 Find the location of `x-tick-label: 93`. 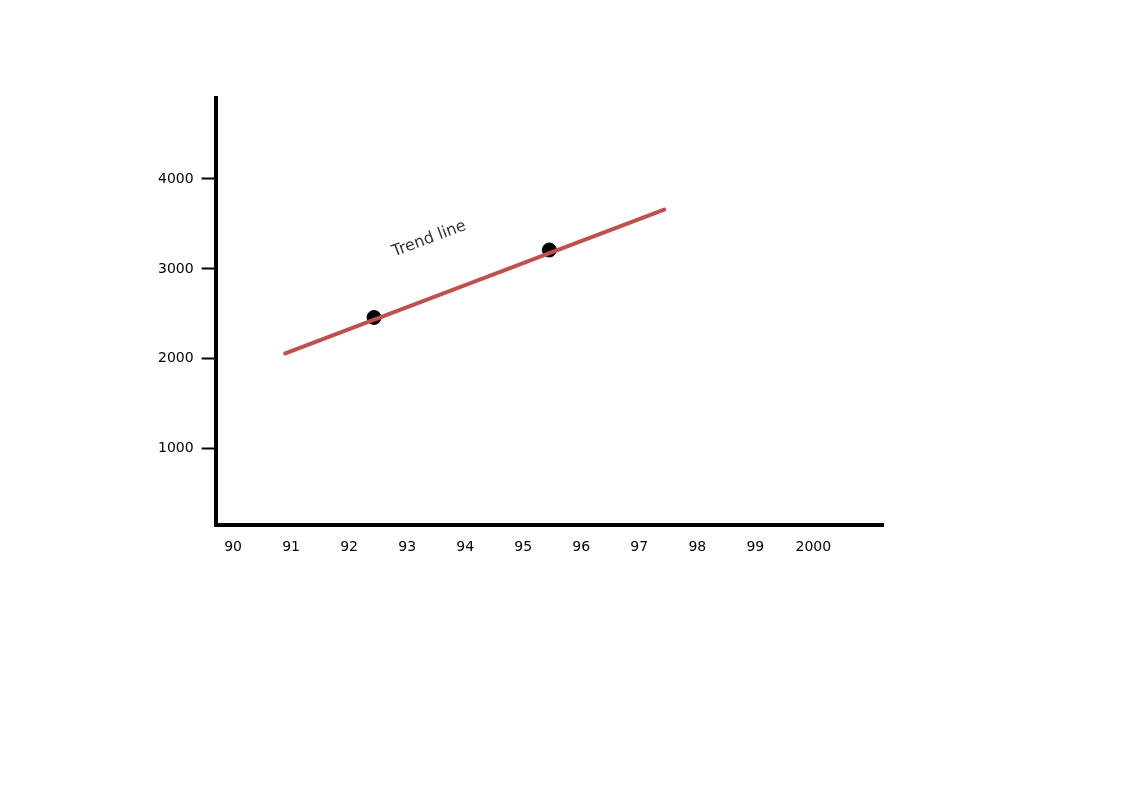

x-tick-label: 93 is located at coordinates (407, 546).